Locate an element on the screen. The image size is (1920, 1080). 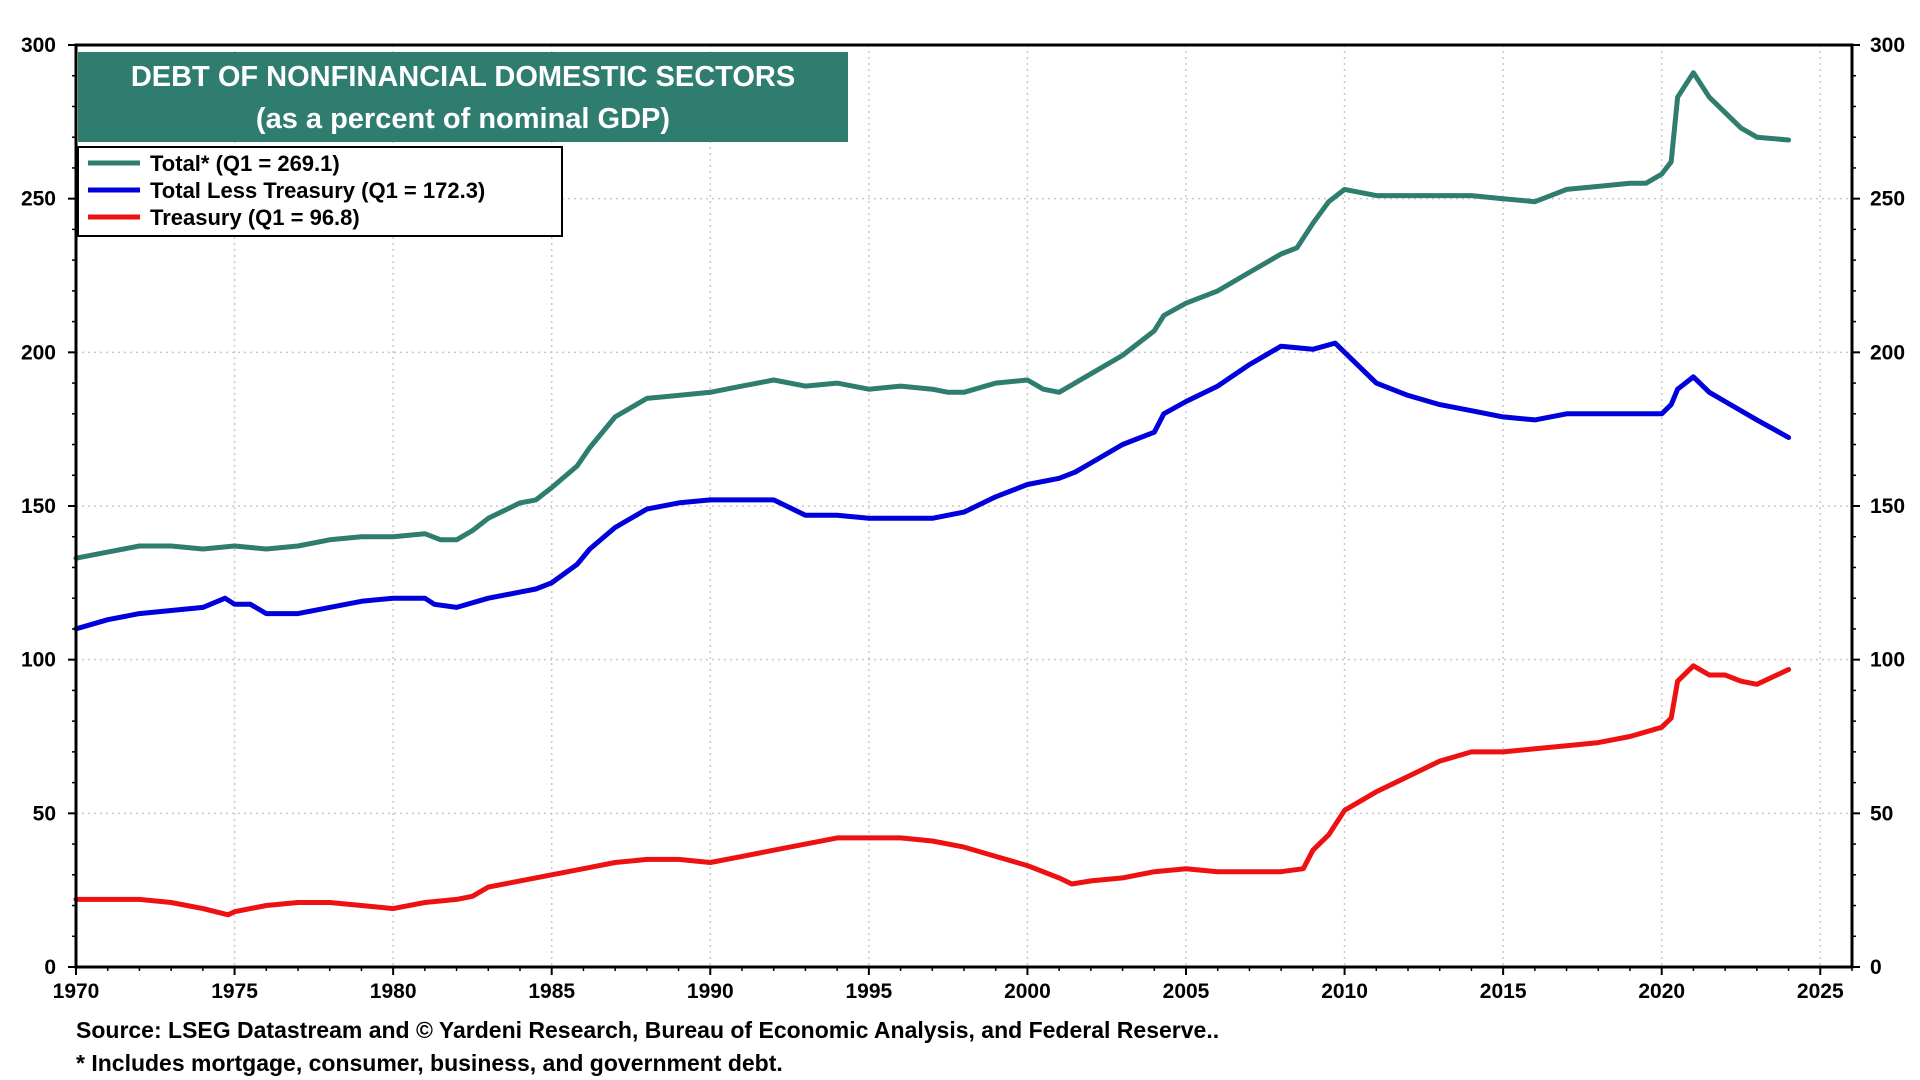
x-tick-label: 2020 is located at coordinates (1661, 991).